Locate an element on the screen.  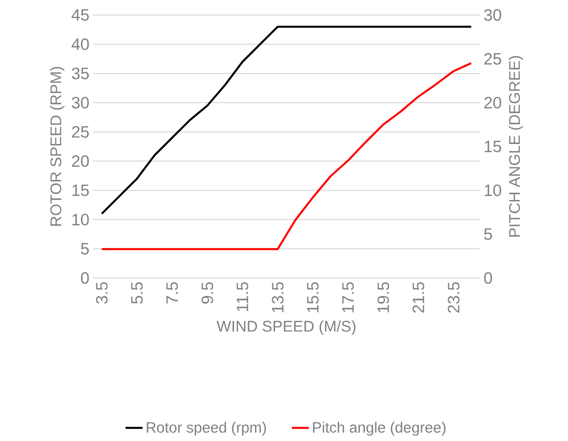
y2-tick-label: 30 is located at coordinates (493, 15).